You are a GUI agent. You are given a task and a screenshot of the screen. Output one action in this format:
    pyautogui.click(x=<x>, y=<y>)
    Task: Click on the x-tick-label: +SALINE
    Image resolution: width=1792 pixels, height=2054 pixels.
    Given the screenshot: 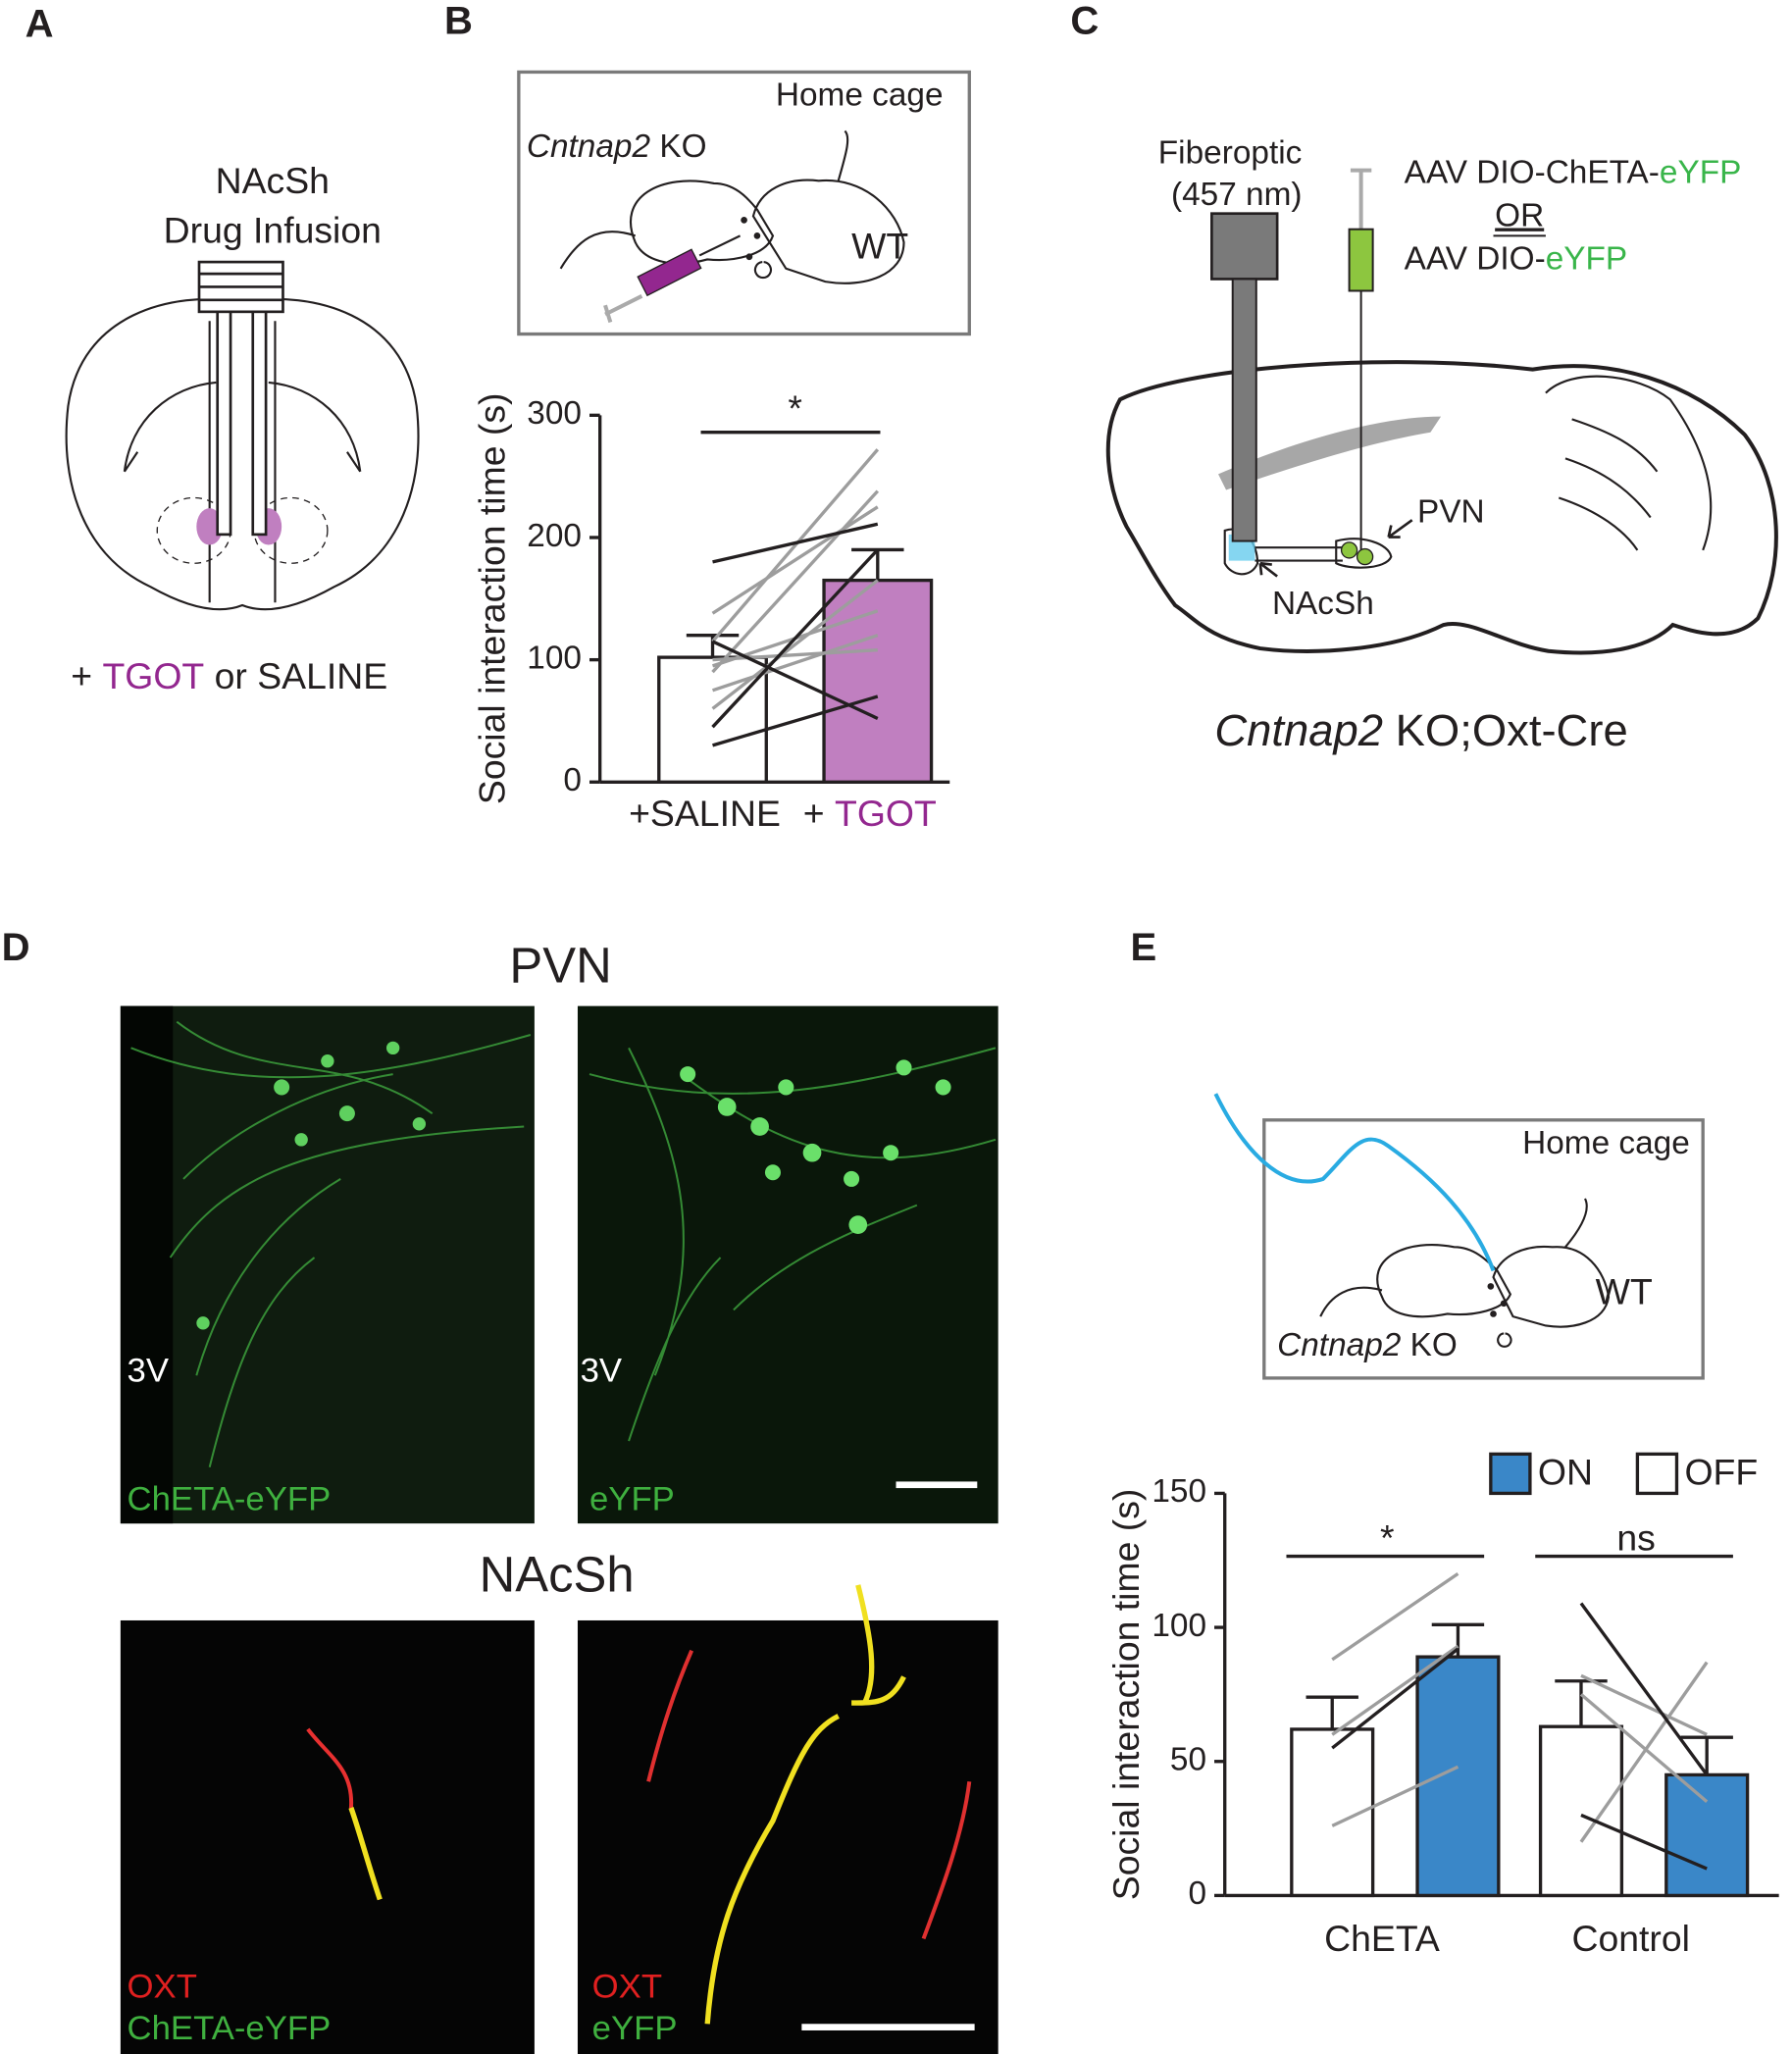 What is the action you would take?
    pyautogui.click(x=705, y=813)
    